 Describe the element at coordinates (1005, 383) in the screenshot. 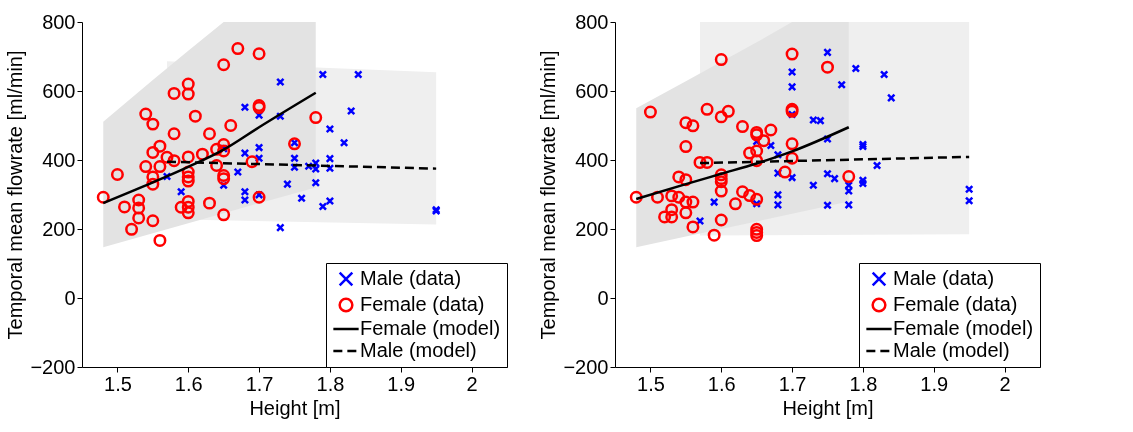

I see `x-tick-label: 2` at that location.